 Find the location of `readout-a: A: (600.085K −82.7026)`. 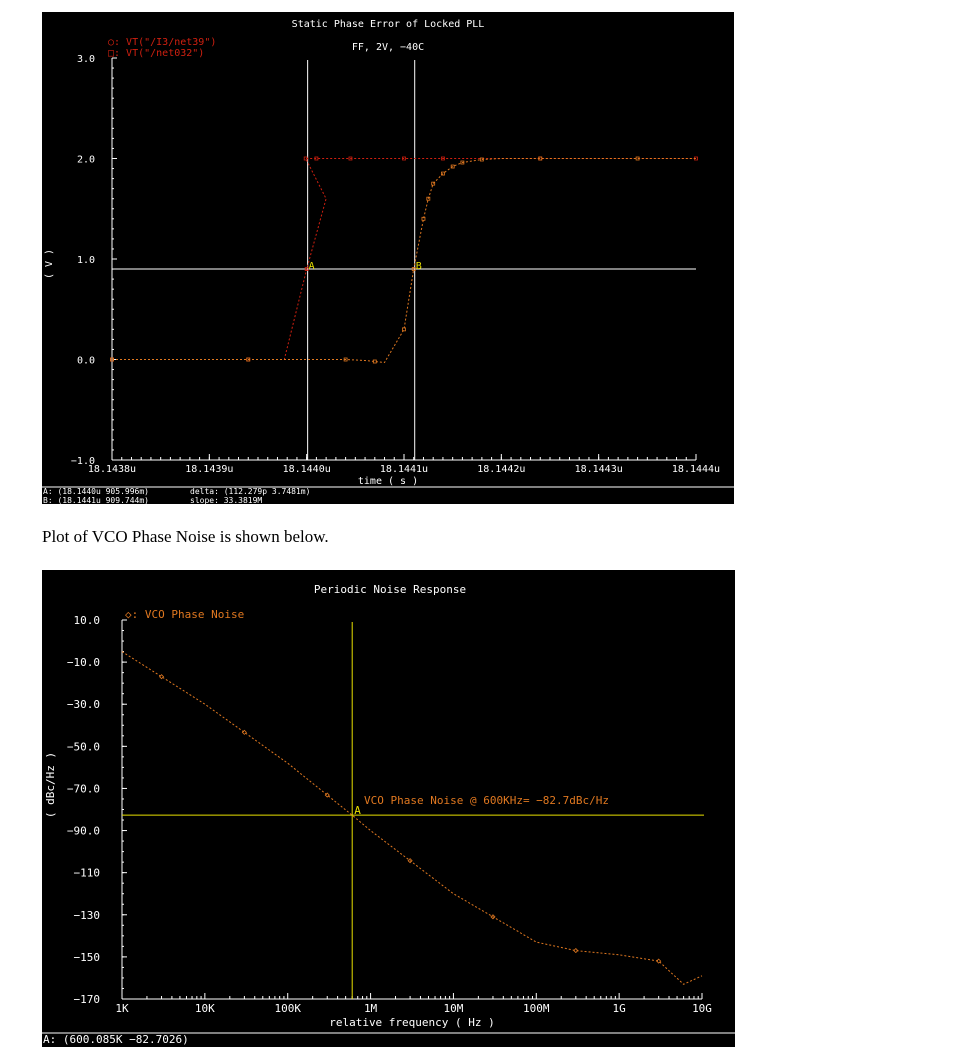

readout-a: A: (600.085K −82.7026) is located at coordinates (116, 1039).